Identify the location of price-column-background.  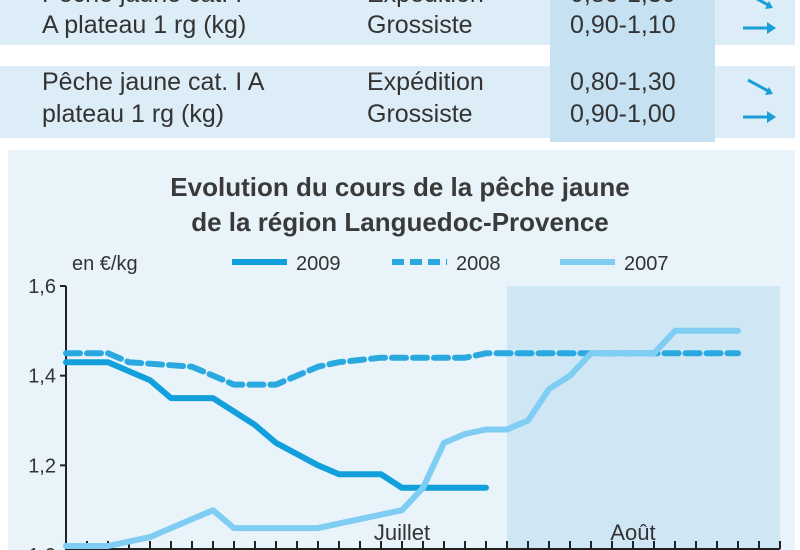
(632, 71).